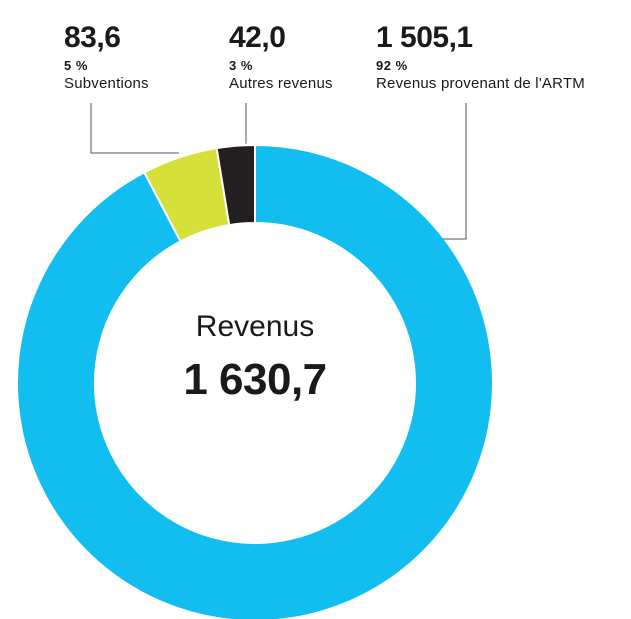 This screenshot has width=631, height=619. I want to click on leader-line-subventions, so click(134, 128).